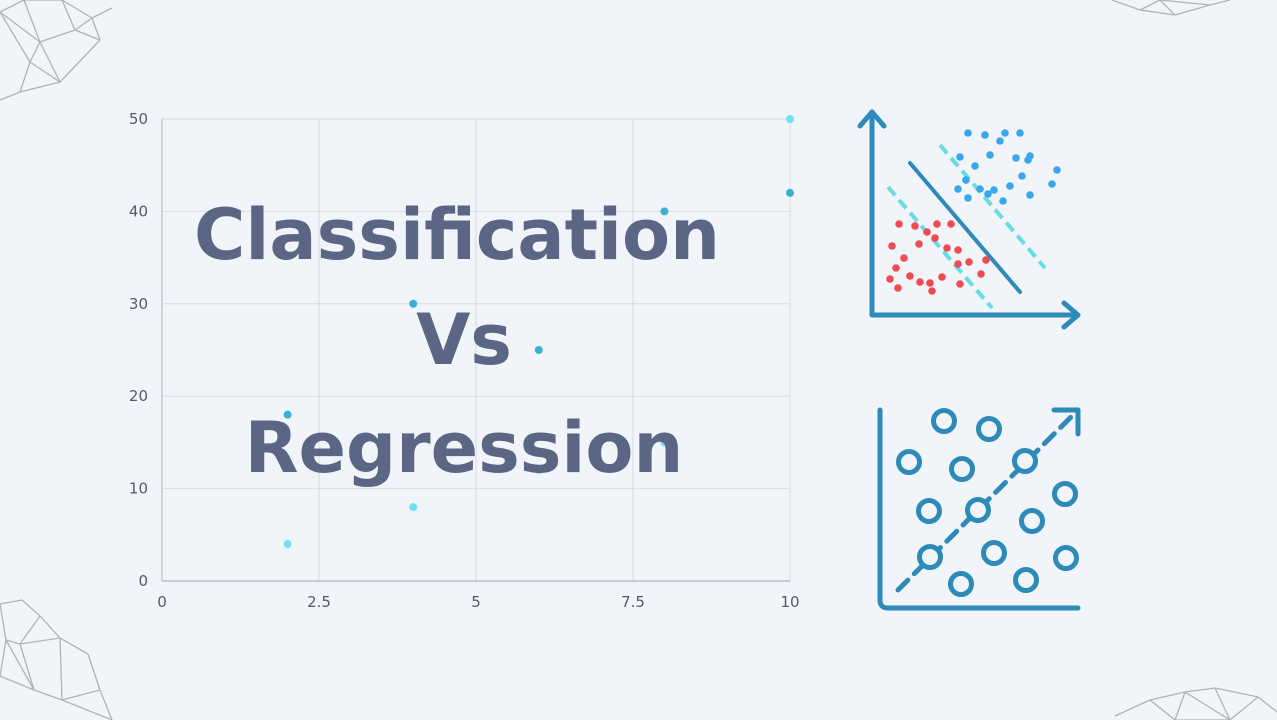 The height and width of the screenshot is (720, 1277). I want to click on classification-x-arrowhead, so click(1071, 315).